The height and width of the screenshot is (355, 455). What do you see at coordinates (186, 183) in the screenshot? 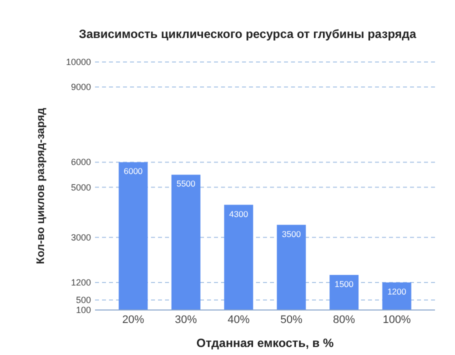
I see `data-label: 5500` at bounding box center [186, 183].